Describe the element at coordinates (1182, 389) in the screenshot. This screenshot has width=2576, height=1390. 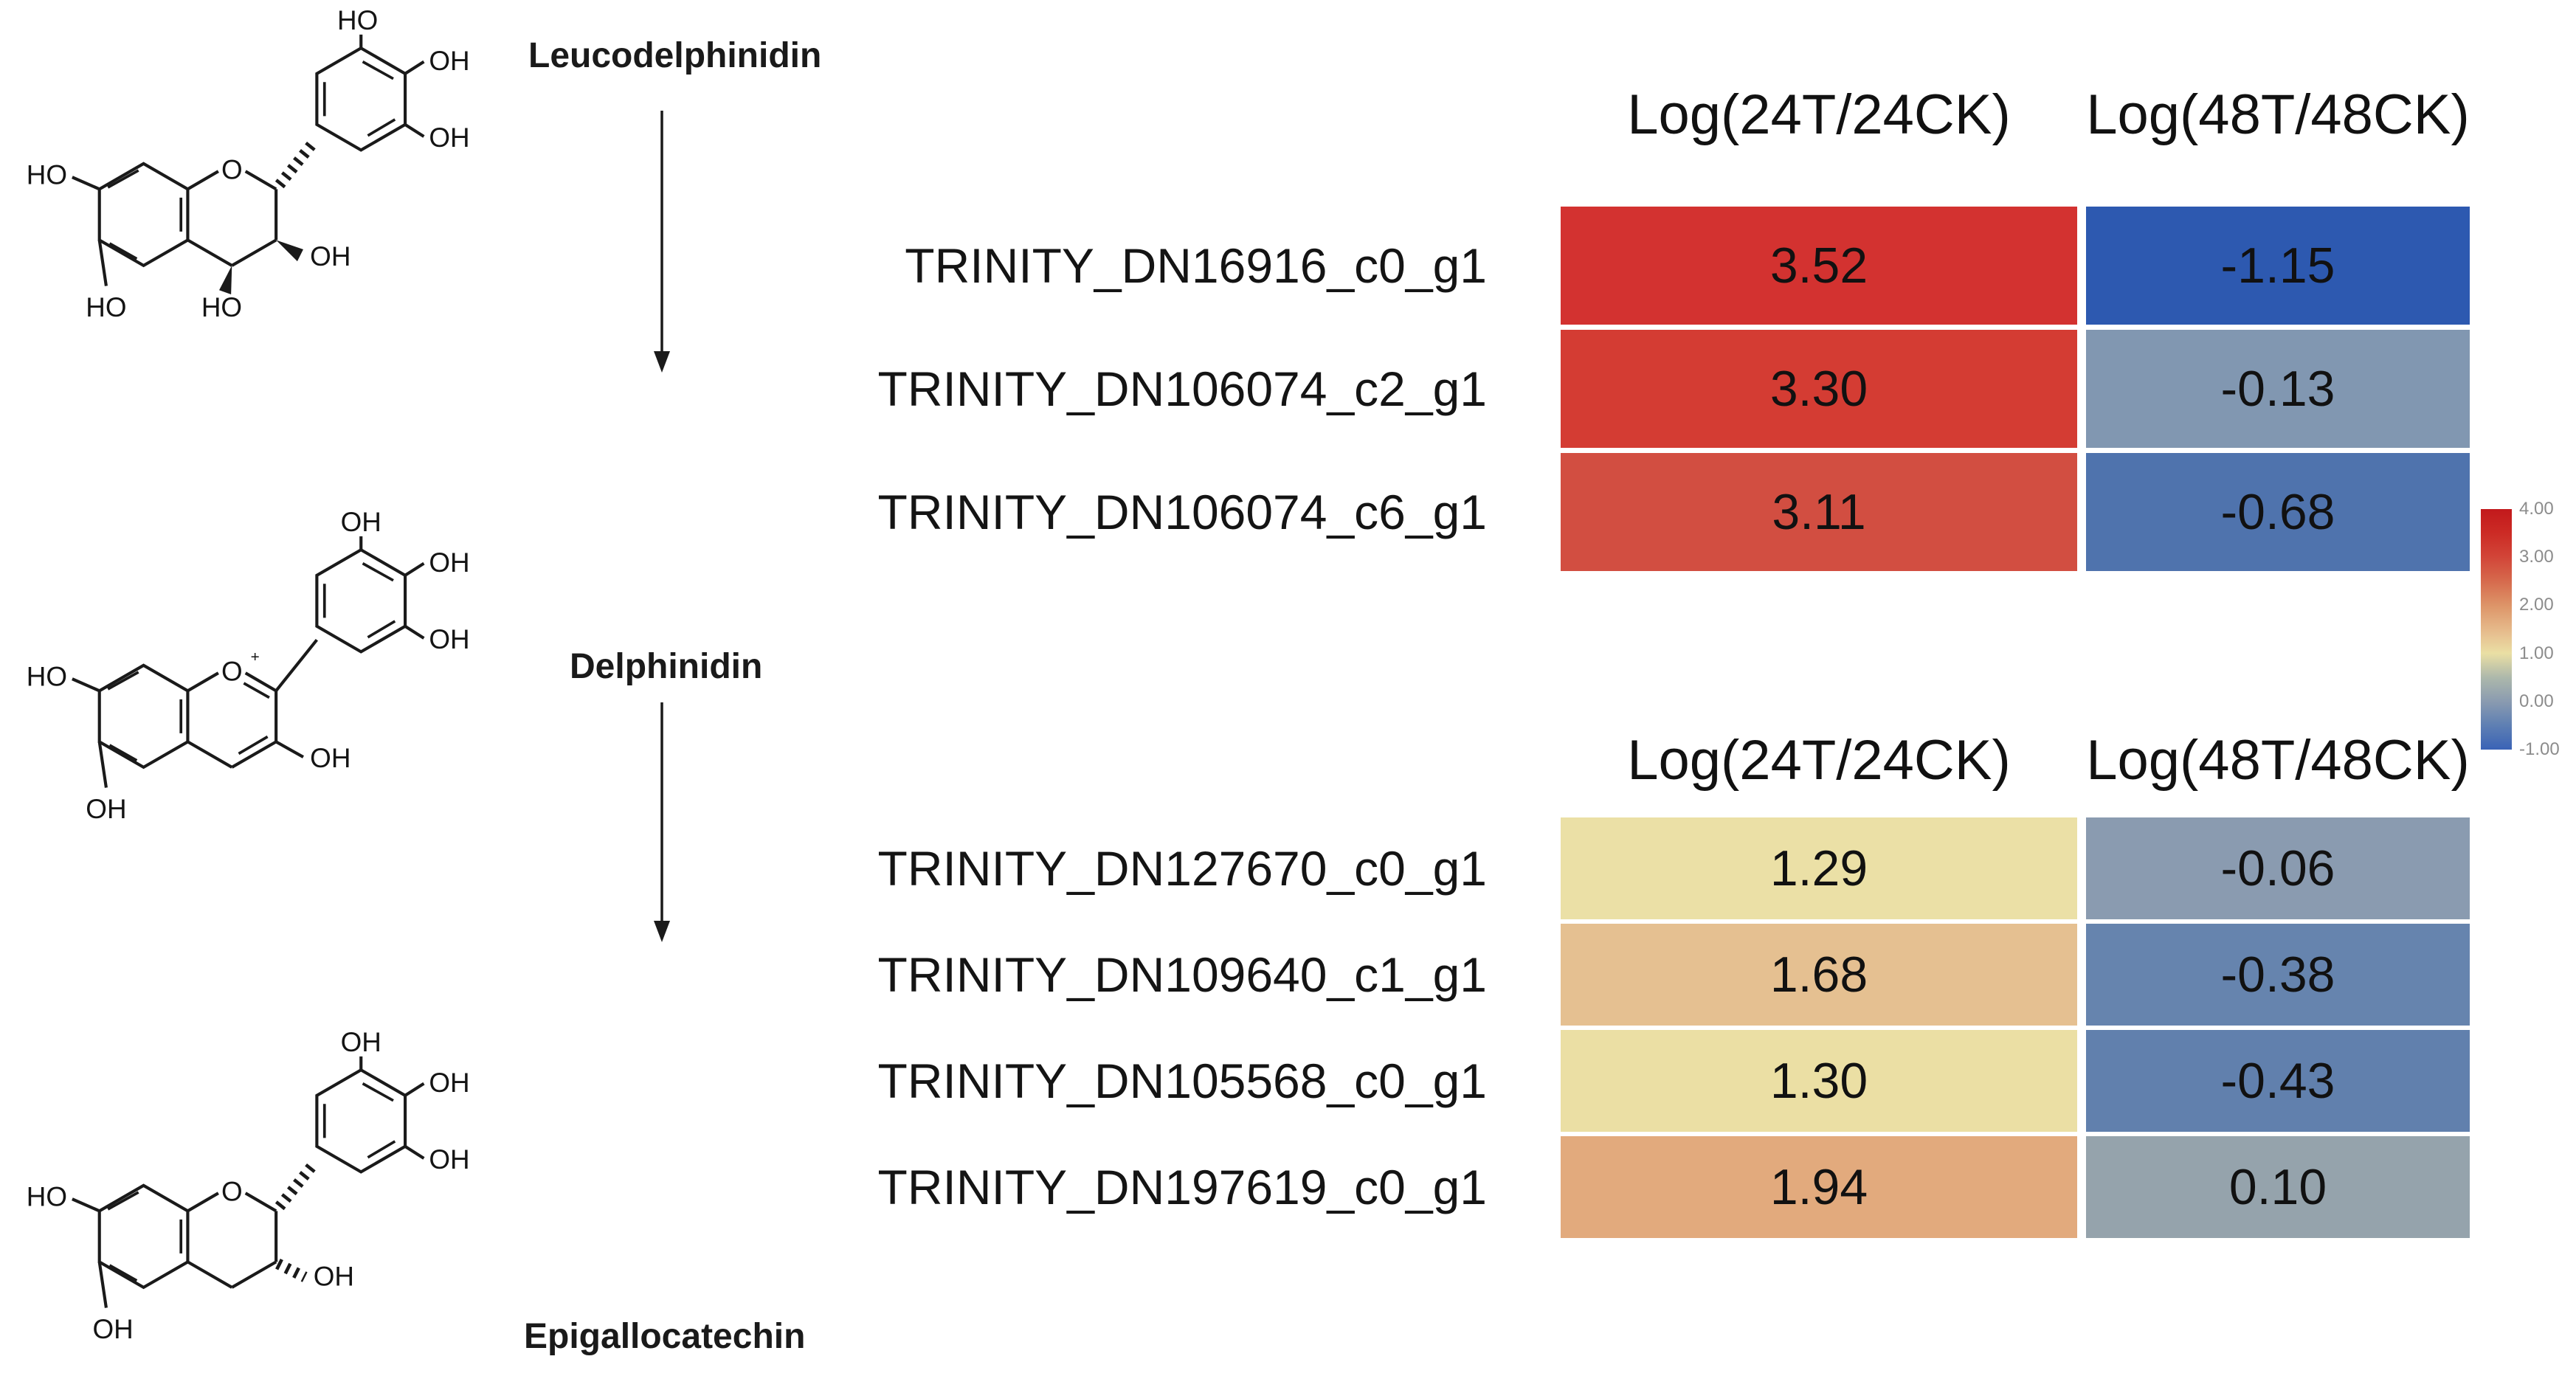
I see `gene-label: TRINITY_DN106074_c2_g1` at that location.